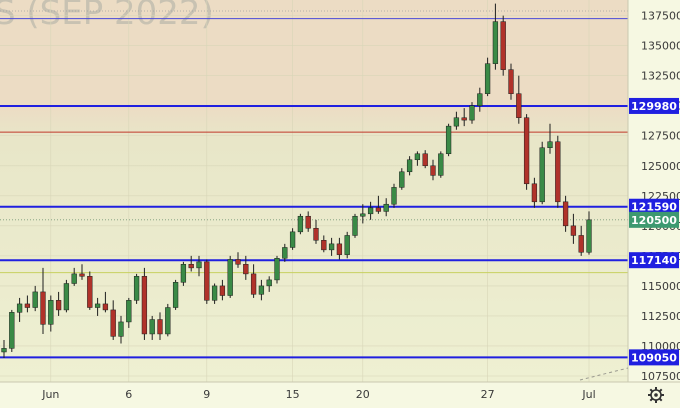 The image size is (680, 408). I want to click on last-price-badge, so click(654, 219).